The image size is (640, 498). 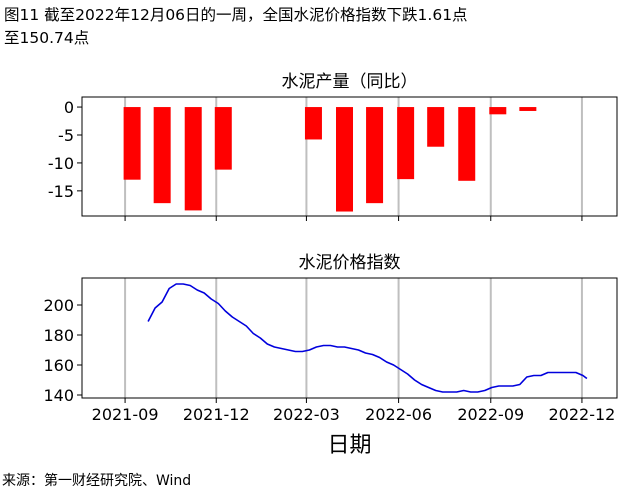 I want to click on x-tick-label: 2022-03, so click(x=306, y=414).